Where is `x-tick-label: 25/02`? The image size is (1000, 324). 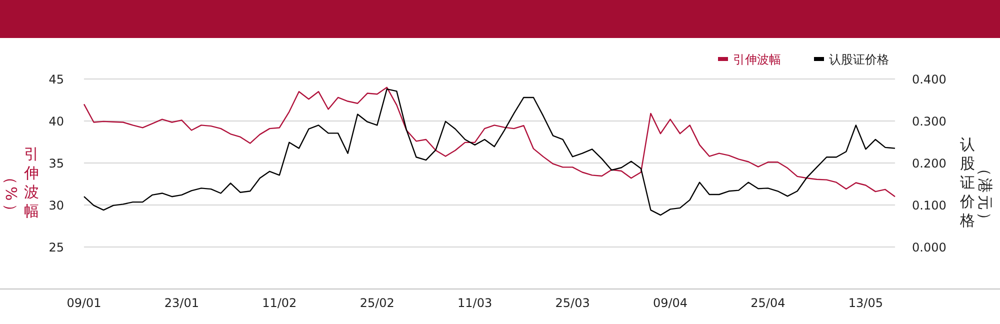 x-tick-label: 25/02 is located at coordinates (377, 303).